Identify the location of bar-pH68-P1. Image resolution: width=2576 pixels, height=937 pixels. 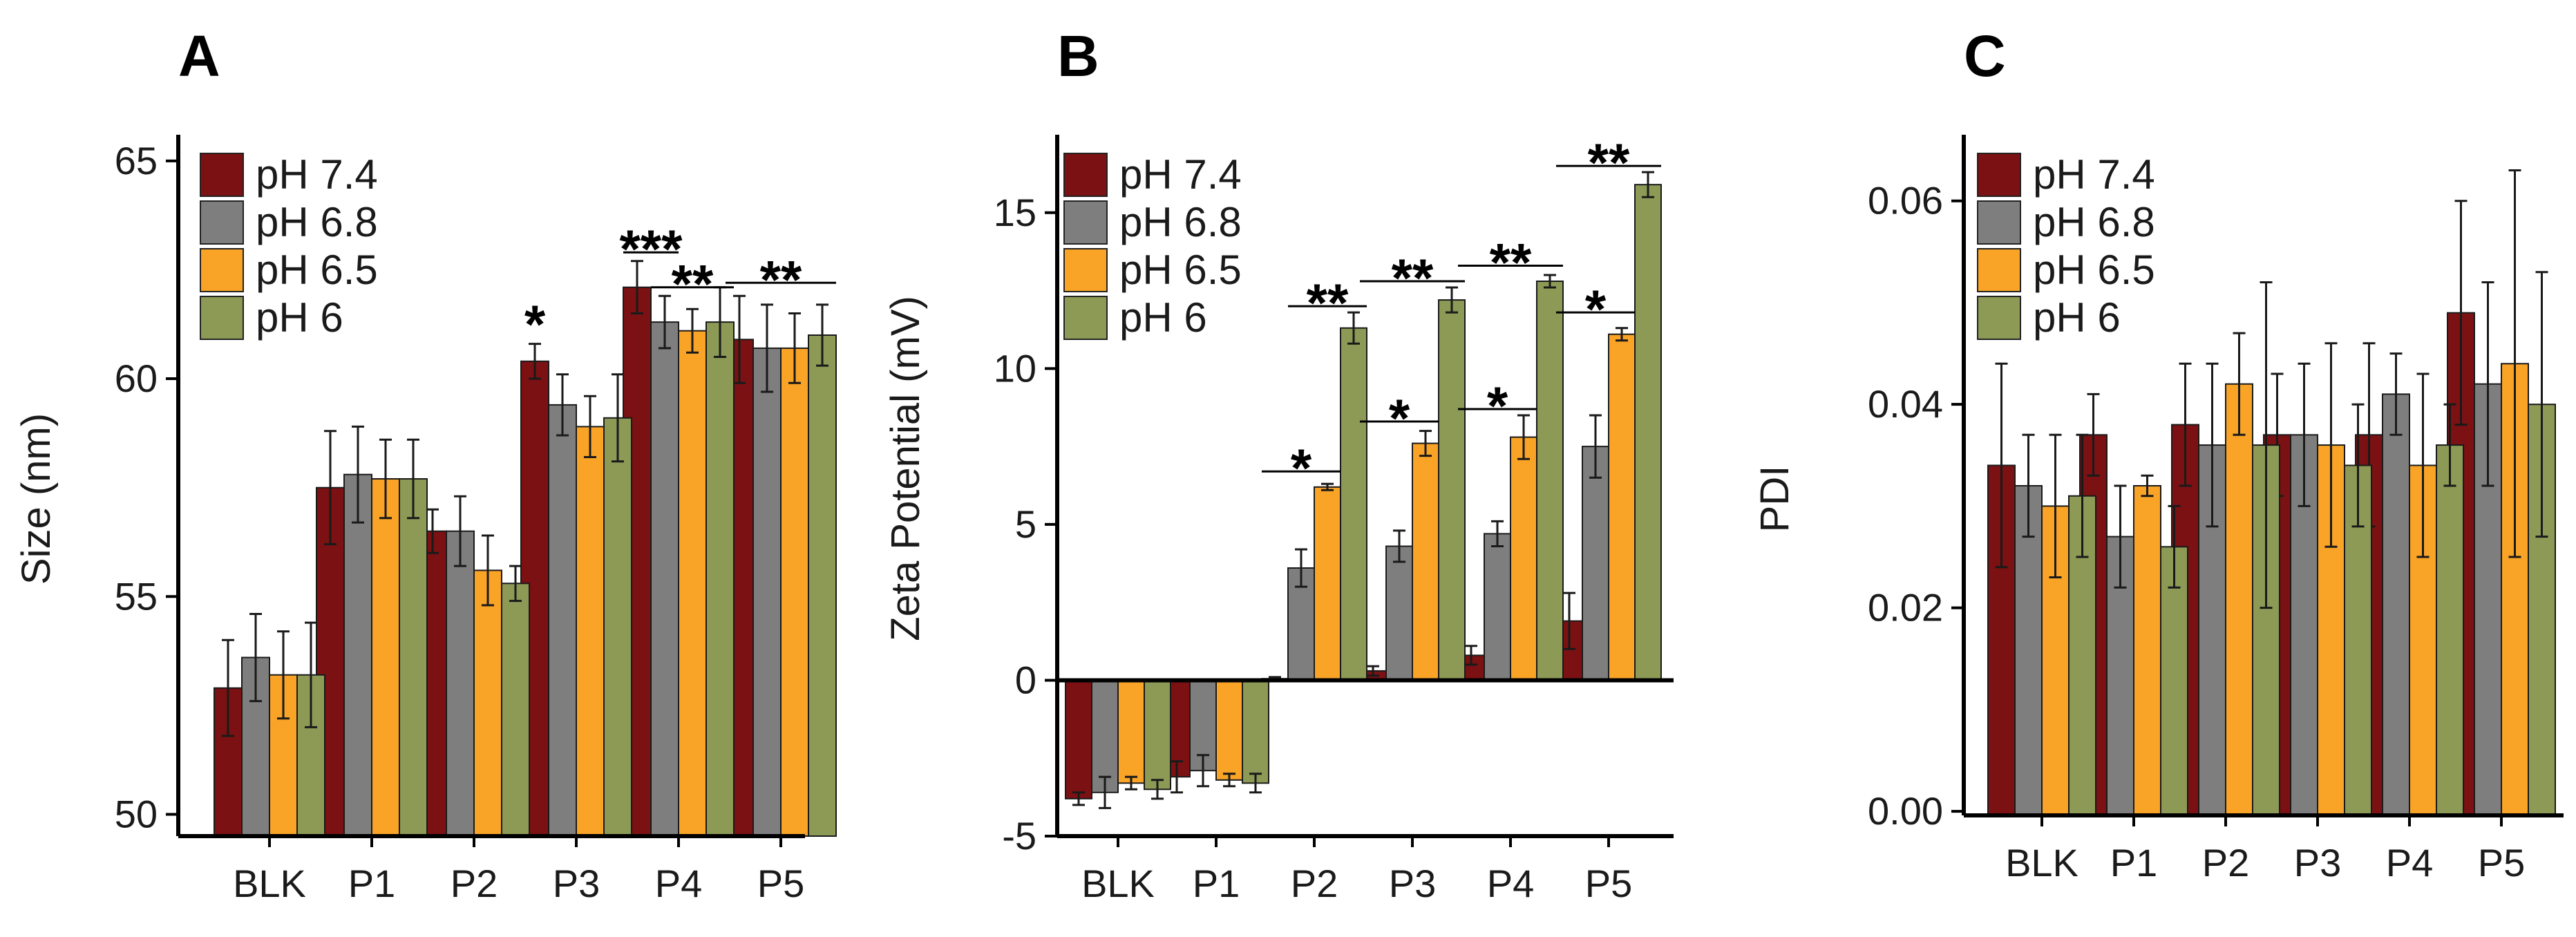
(357, 655).